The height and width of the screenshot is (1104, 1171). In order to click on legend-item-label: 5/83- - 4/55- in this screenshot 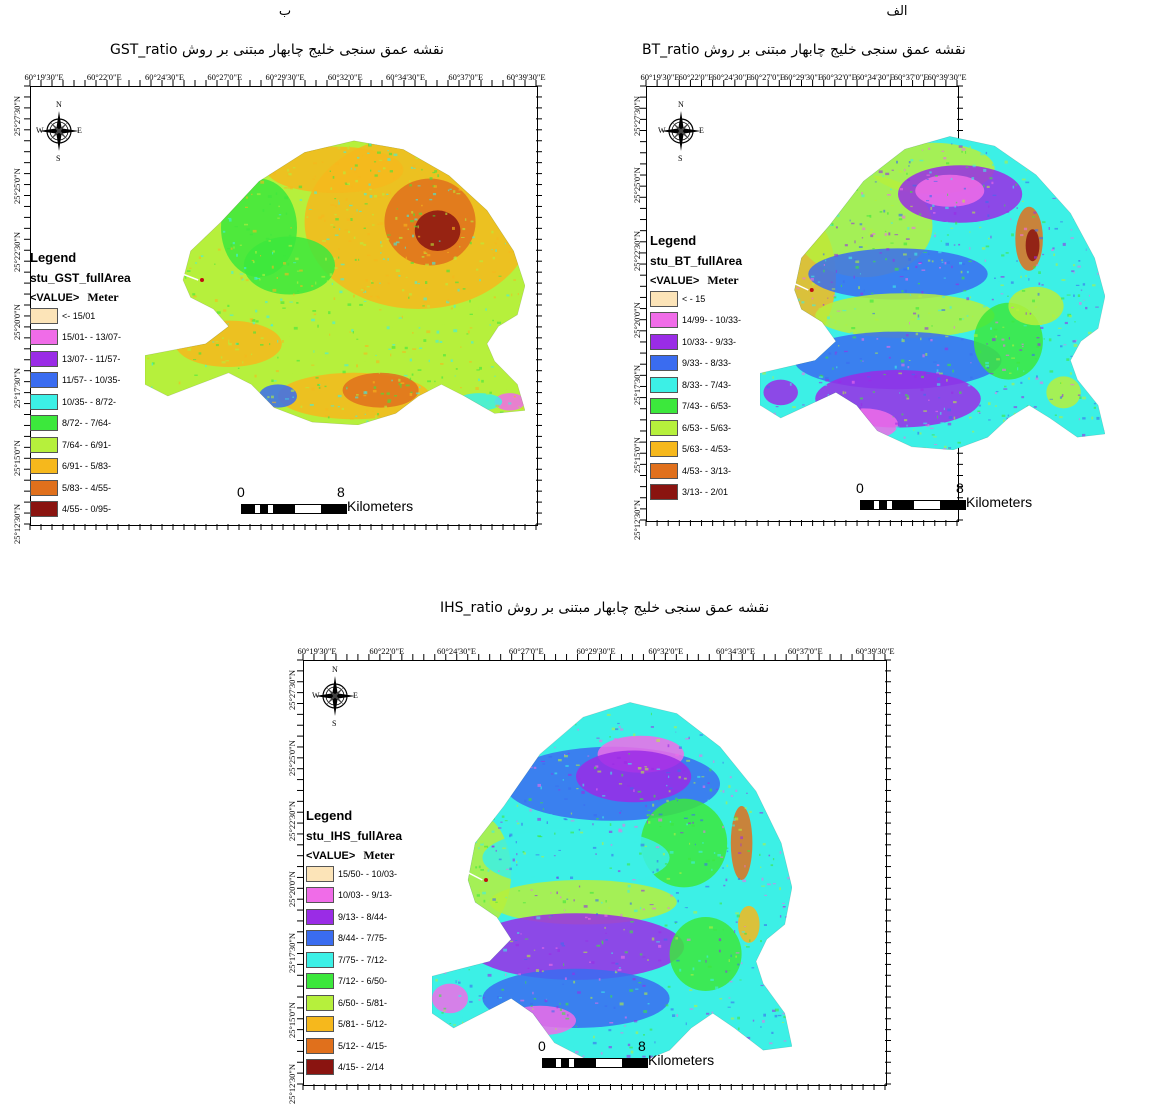, I will do `click(87, 487)`.